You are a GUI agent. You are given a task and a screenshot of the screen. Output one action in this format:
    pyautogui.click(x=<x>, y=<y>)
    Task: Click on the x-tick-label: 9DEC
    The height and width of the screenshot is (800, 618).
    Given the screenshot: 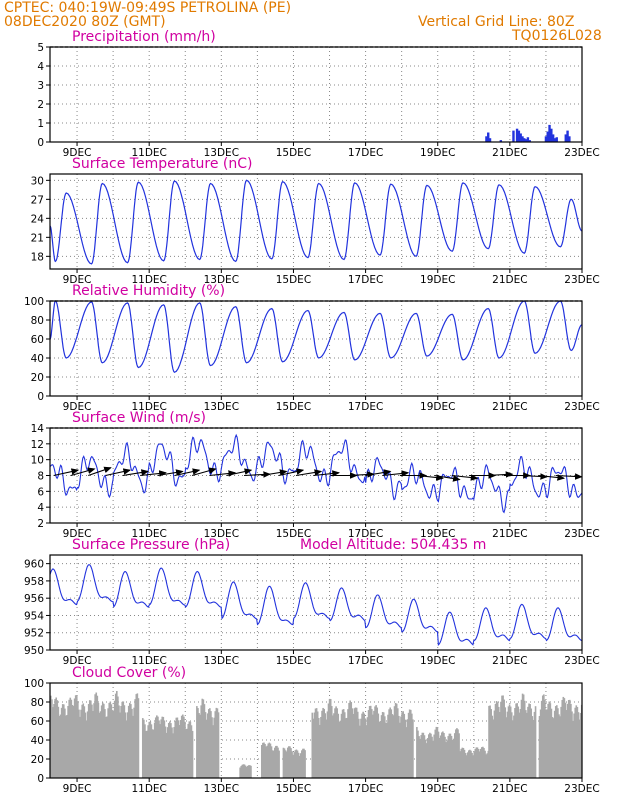 What is the action you would take?
    pyautogui.click(x=77, y=280)
    